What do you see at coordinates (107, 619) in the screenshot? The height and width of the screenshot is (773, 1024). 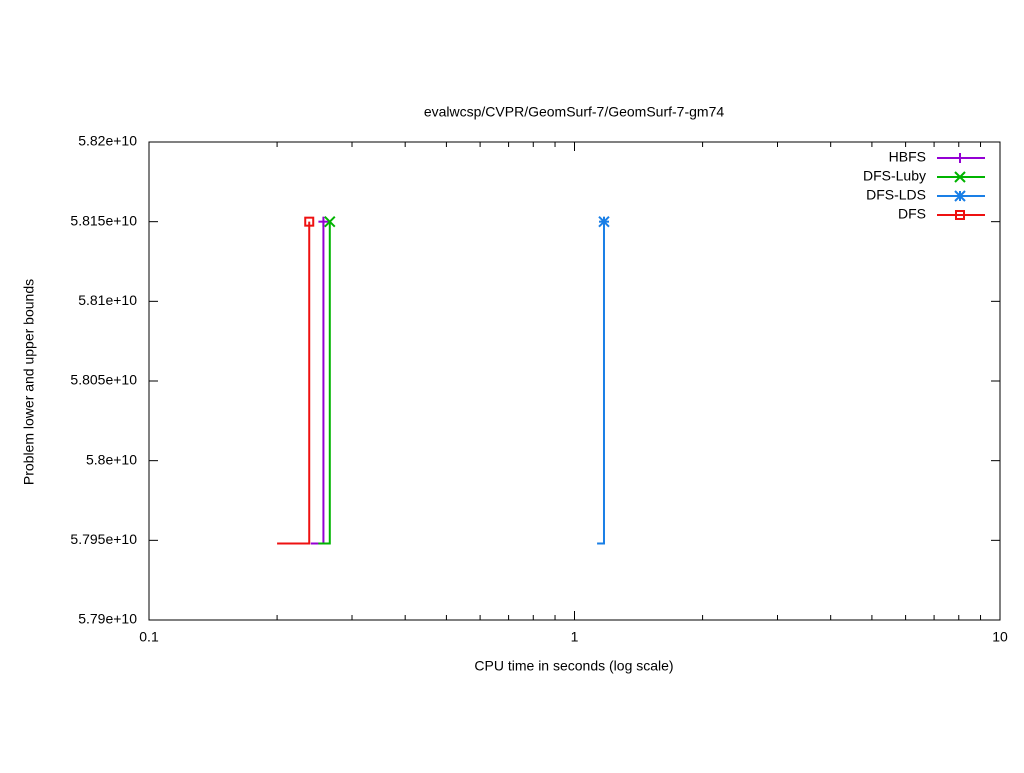 I see `y-tick-label: 5.79e+10` at bounding box center [107, 619].